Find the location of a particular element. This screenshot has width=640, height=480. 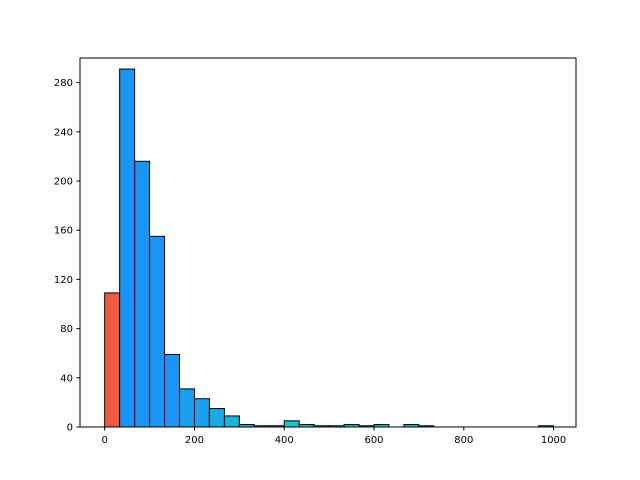

x-tick-label: 600 is located at coordinates (373, 440).